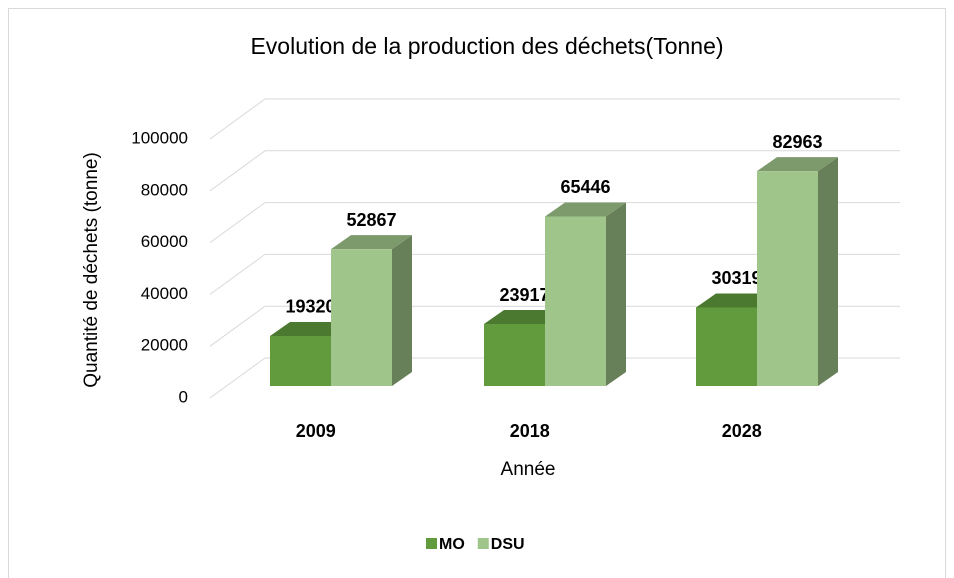  What do you see at coordinates (316, 431) in the screenshot?
I see `x-tick-label: 2009` at bounding box center [316, 431].